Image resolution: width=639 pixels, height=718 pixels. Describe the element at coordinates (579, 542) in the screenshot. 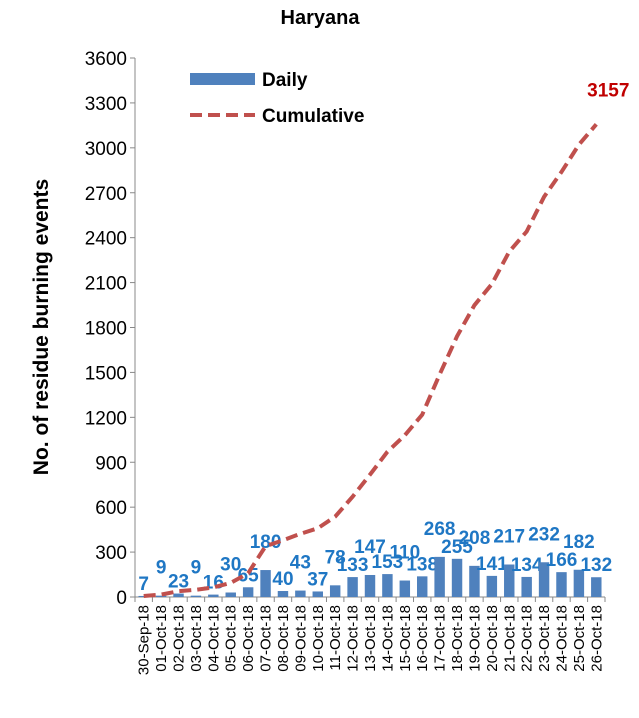

I see `data-label: 182` at that location.